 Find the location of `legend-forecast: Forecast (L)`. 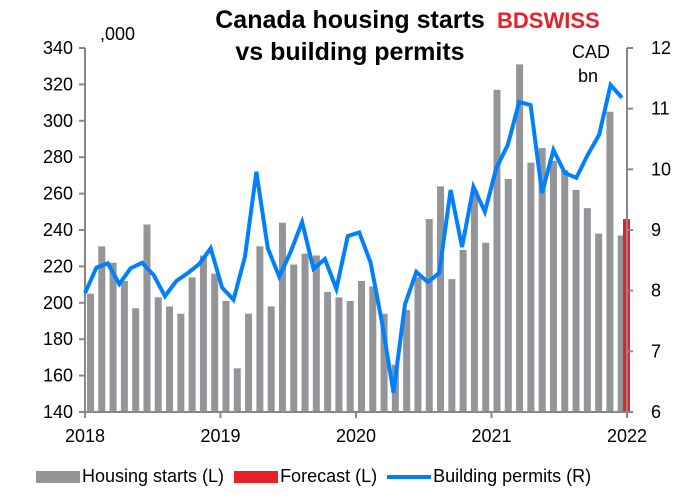

legend-forecast: Forecast (L) is located at coordinates (305, 476).